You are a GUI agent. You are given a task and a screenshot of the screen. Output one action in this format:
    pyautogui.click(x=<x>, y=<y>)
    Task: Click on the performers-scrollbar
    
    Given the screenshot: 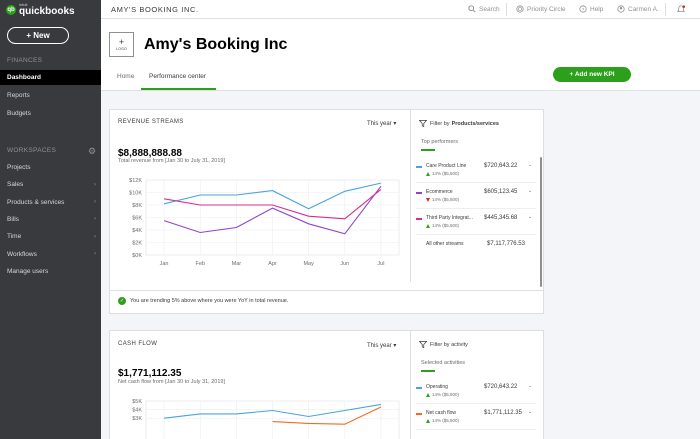 What is the action you would take?
    pyautogui.click(x=541, y=222)
    